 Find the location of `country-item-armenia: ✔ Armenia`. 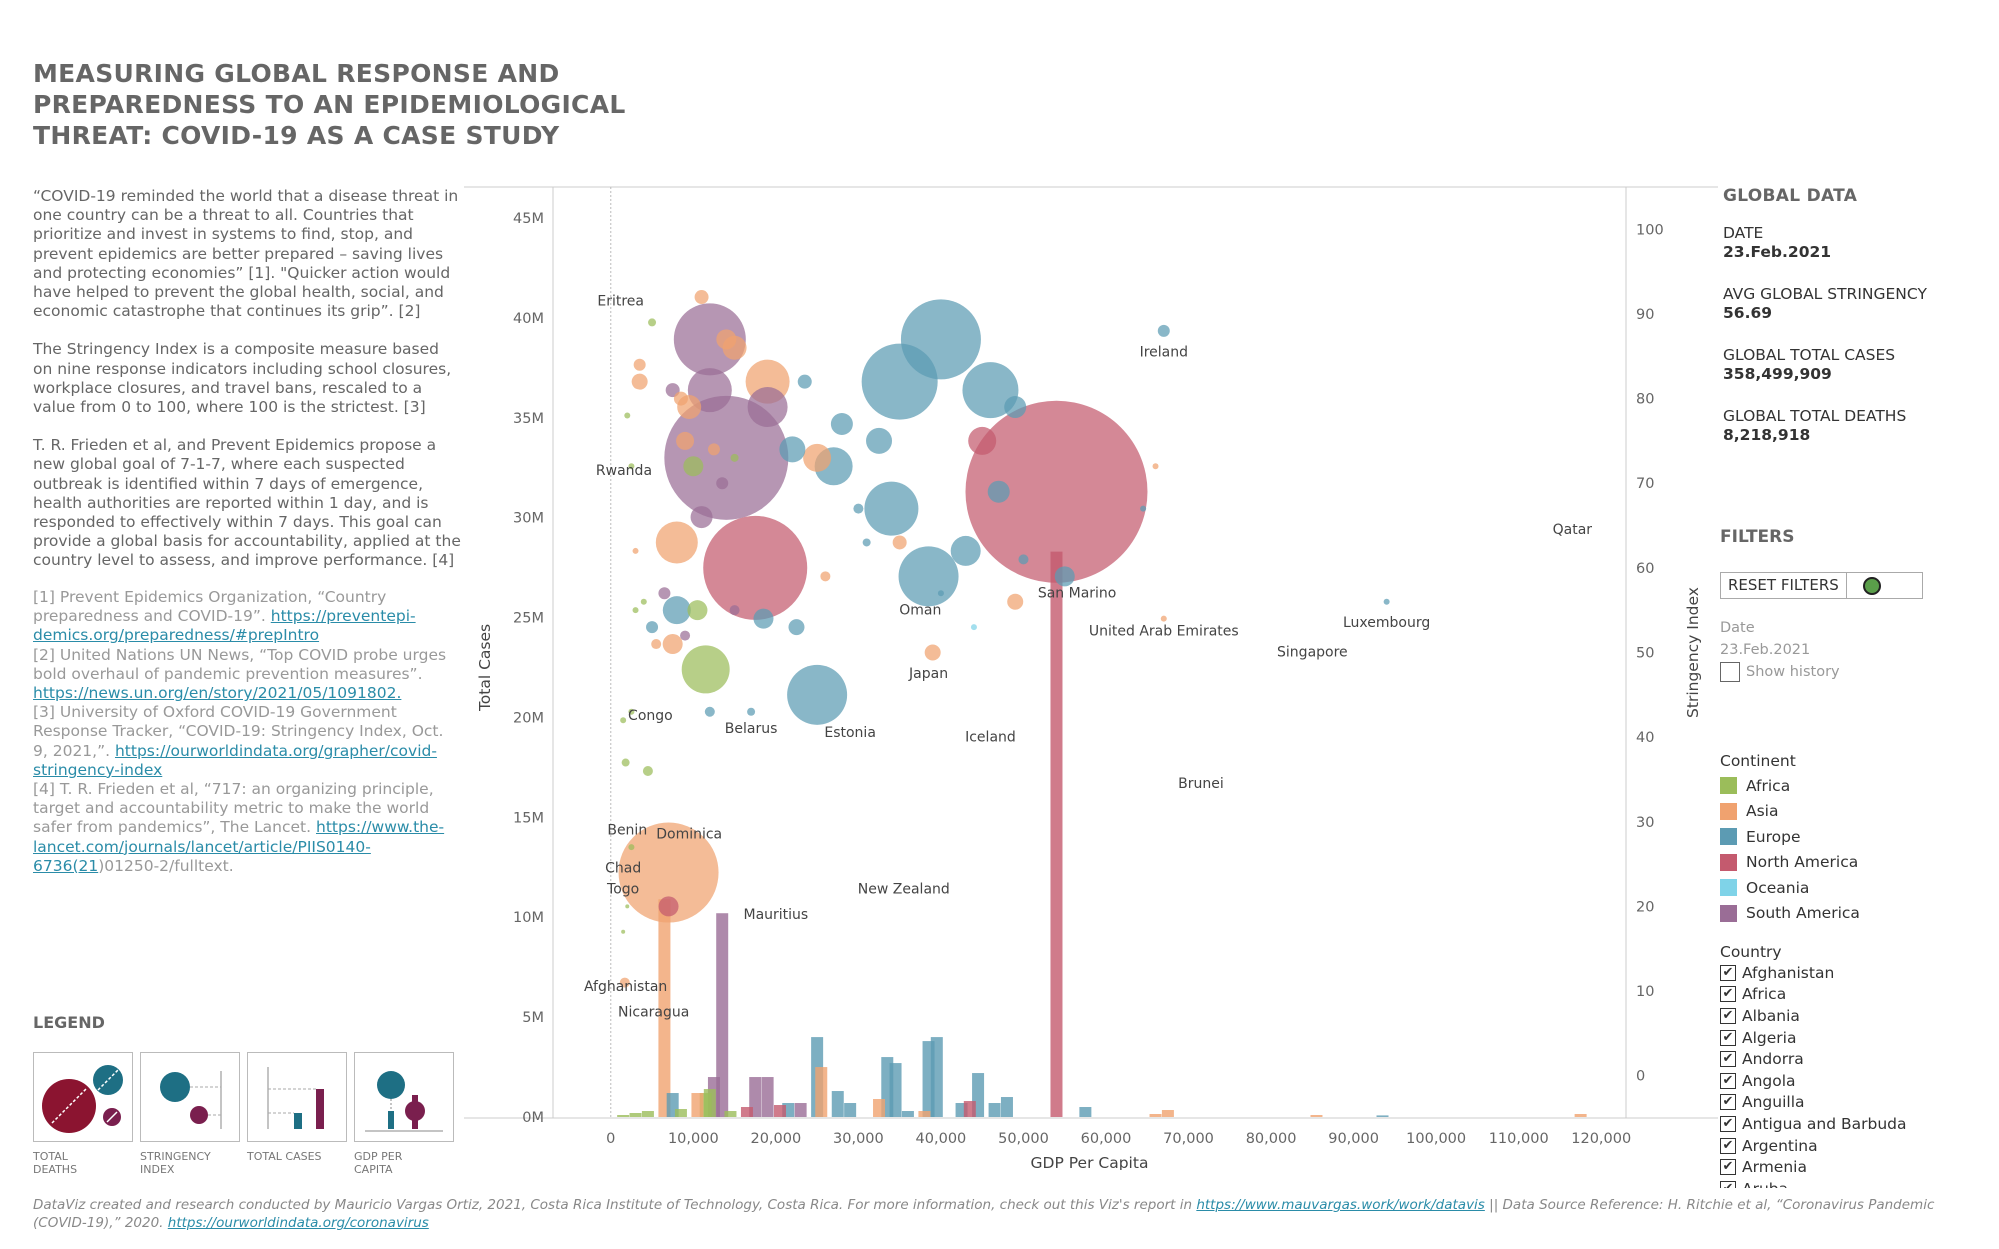

country-item-armenia: ✔ Armenia is located at coordinates (1850, 1167).